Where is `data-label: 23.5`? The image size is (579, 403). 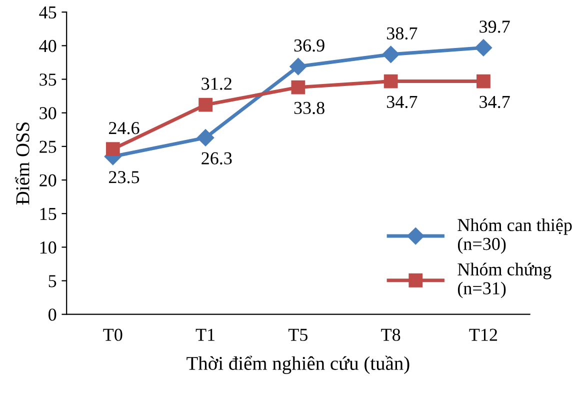
data-label: 23.5 is located at coordinates (124, 177).